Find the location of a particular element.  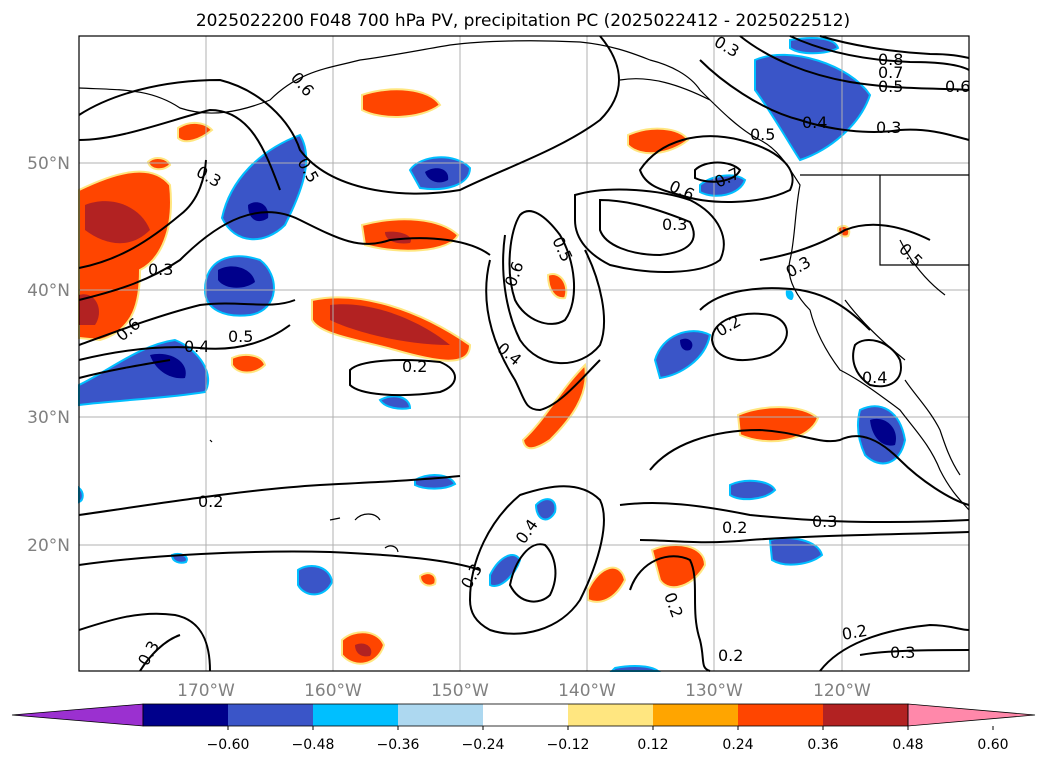

lon-labels: 170°W 160°W 150°W 140°W 130°W 120°W is located at coordinates (524, 691).